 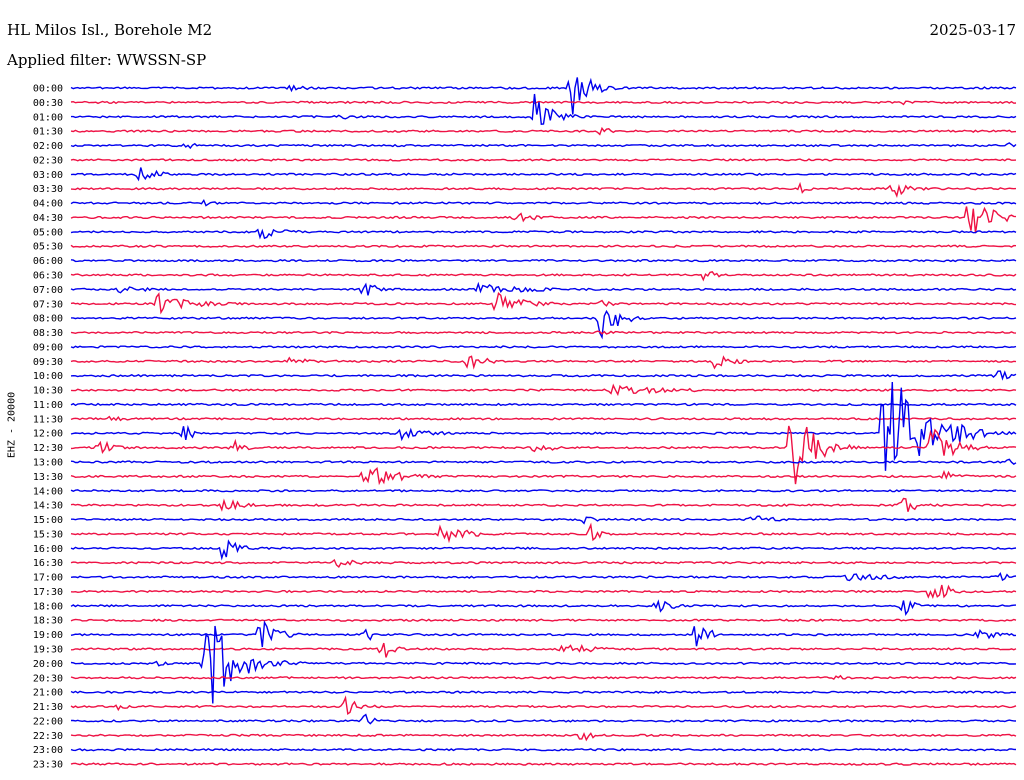 I want to click on row-time-label: 19:00, so click(x=48, y=635).